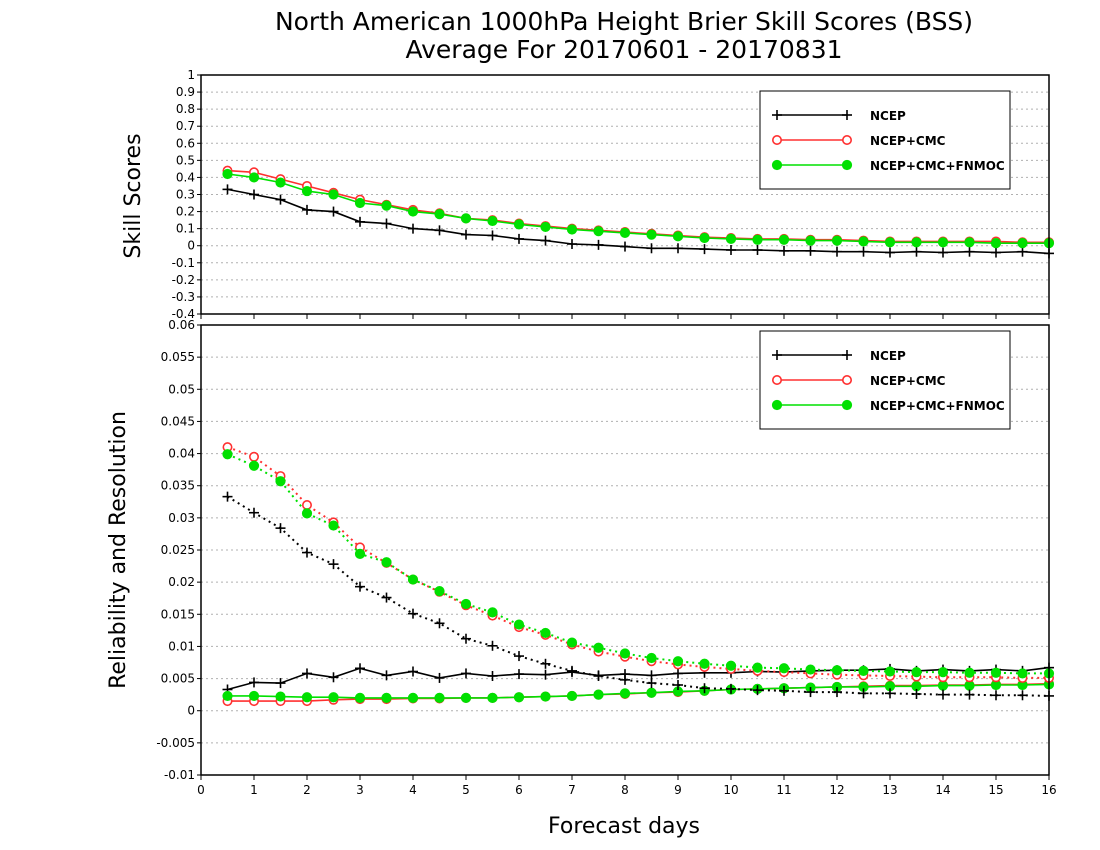  I want to click on x-tick-label: 14, so click(942, 790).